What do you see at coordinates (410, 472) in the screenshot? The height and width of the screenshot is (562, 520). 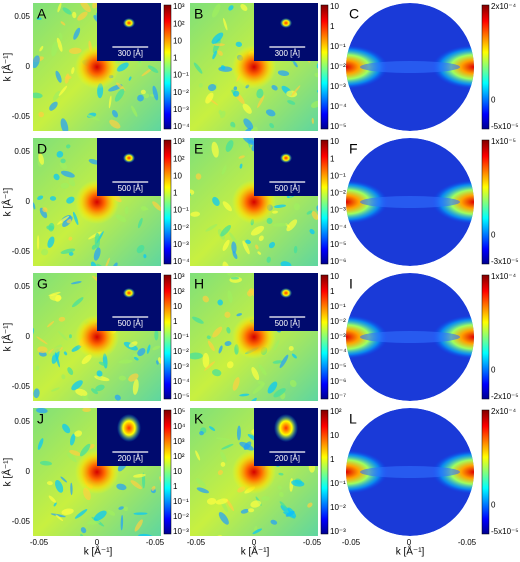 I see `band` at bounding box center [410, 472].